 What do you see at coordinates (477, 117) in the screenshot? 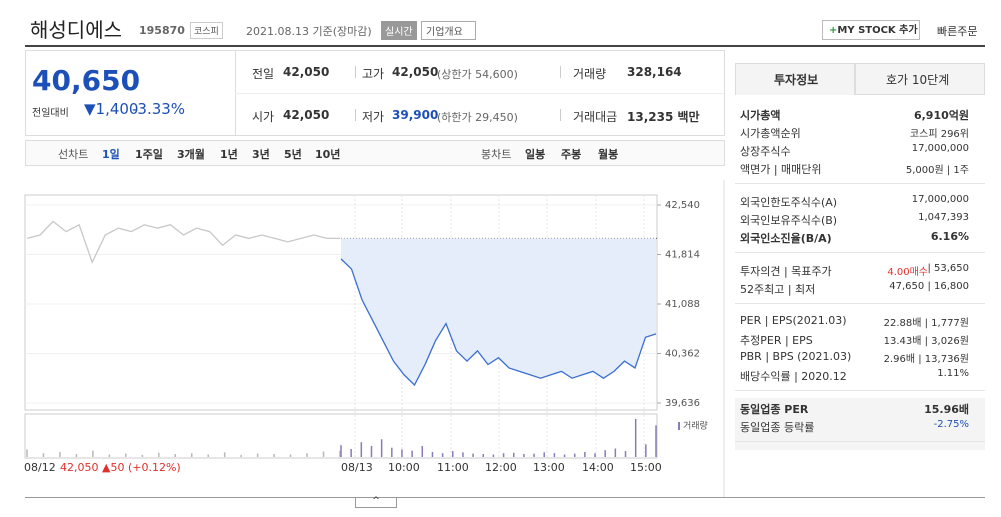
I see `cell-note: (하한가 29,450)` at bounding box center [477, 117].